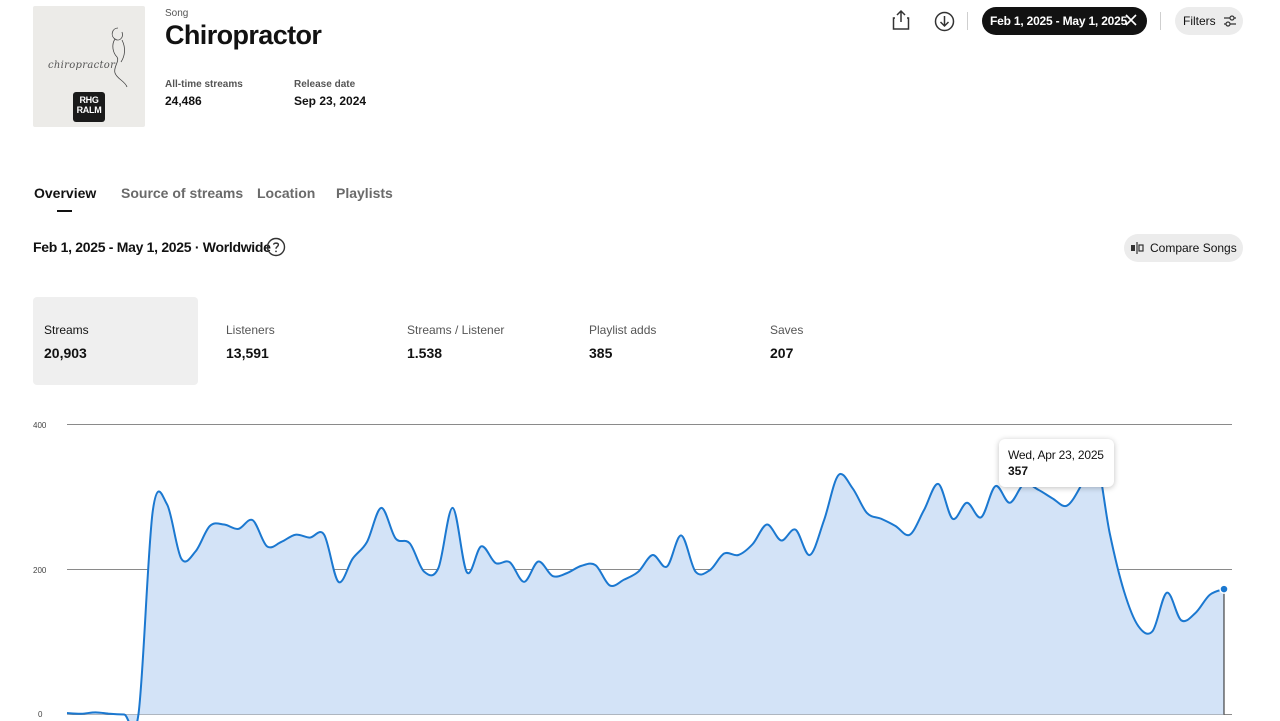 Image resolution: width=1280 pixels, height=721 pixels. Describe the element at coordinates (967, 21) in the screenshot. I see `toolbar-divider` at that location.